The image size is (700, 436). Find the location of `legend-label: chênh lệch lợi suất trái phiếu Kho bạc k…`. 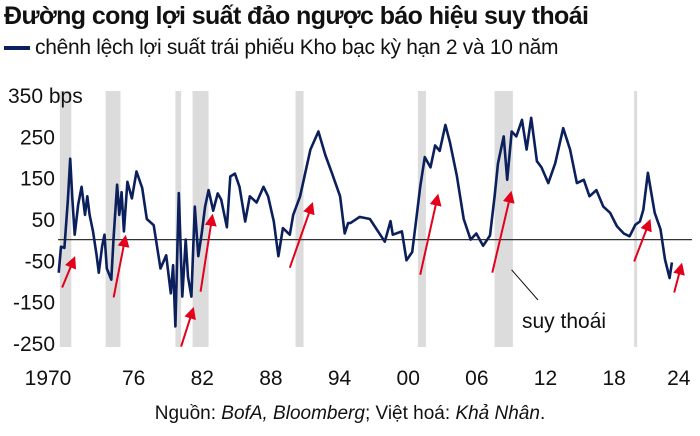

legend-label: chênh lệch lợi suất trái phiếu Kho bạc k… is located at coordinates (297, 47).